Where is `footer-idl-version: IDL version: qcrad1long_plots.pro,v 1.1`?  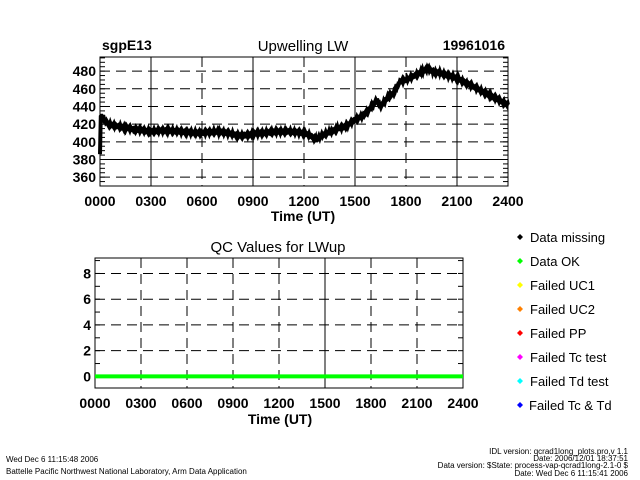 footer-idl-version: IDL version: qcrad1long_plots.pro,v 1.1 is located at coordinates (558, 451).